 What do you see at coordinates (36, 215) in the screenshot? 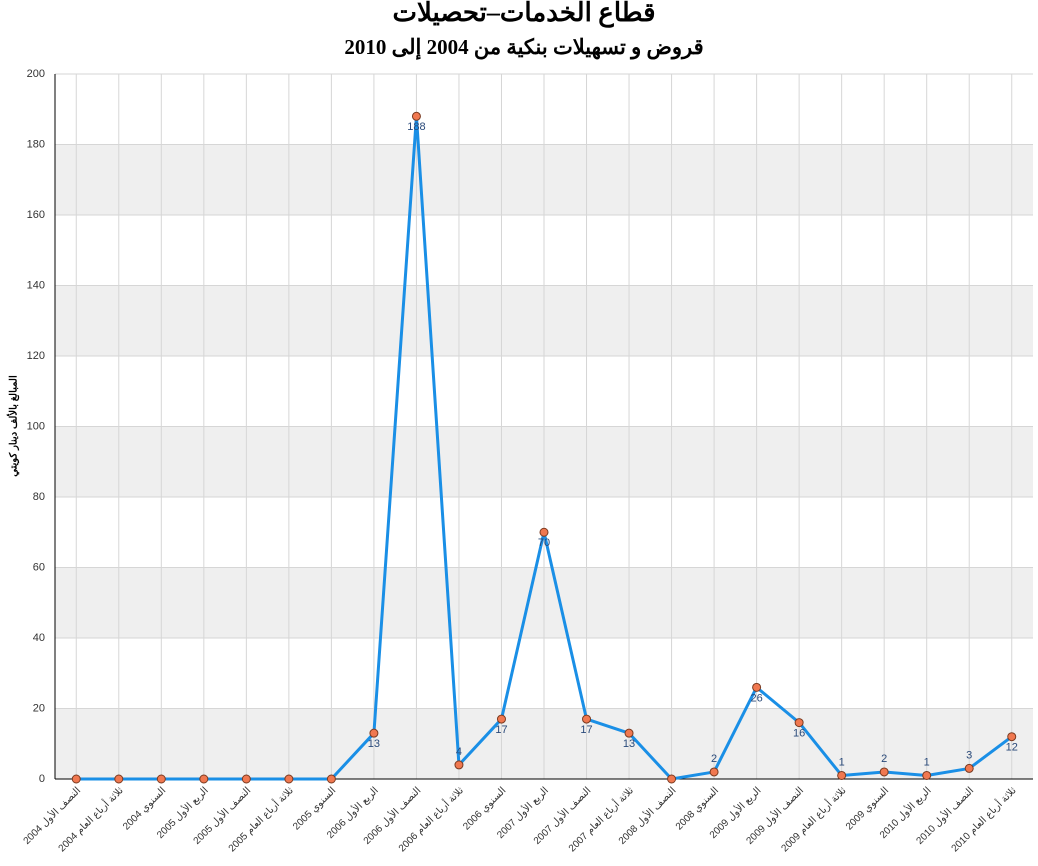
I see `y-tick-label: 160` at bounding box center [36, 215].